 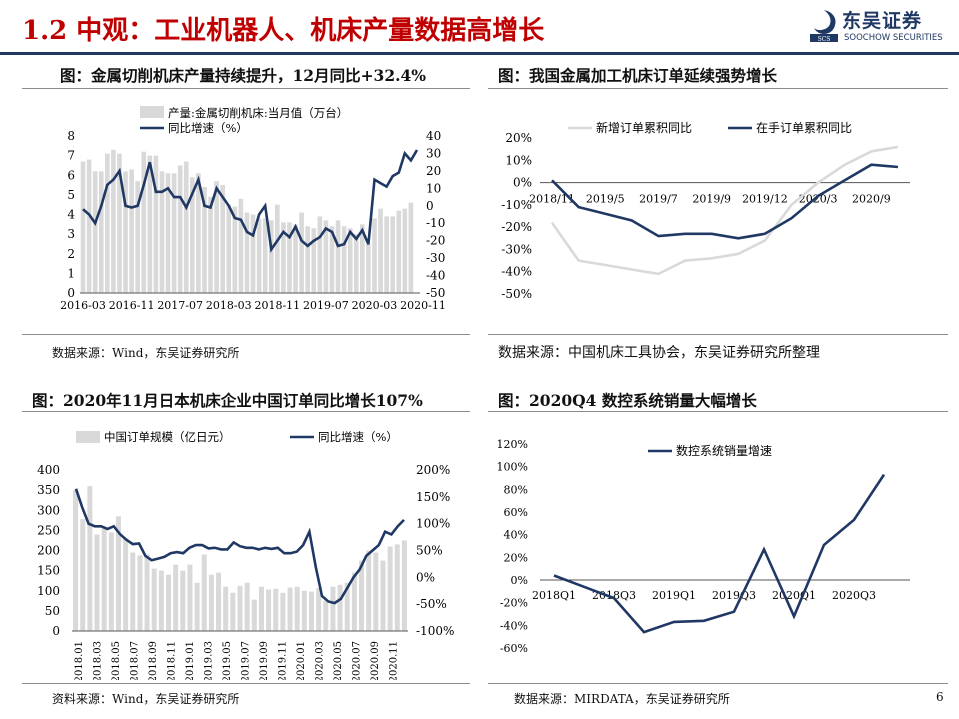 What do you see at coordinates (429, 551) in the screenshot?
I see `y2-tick-label: 50%` at bounding box center [429, 551].